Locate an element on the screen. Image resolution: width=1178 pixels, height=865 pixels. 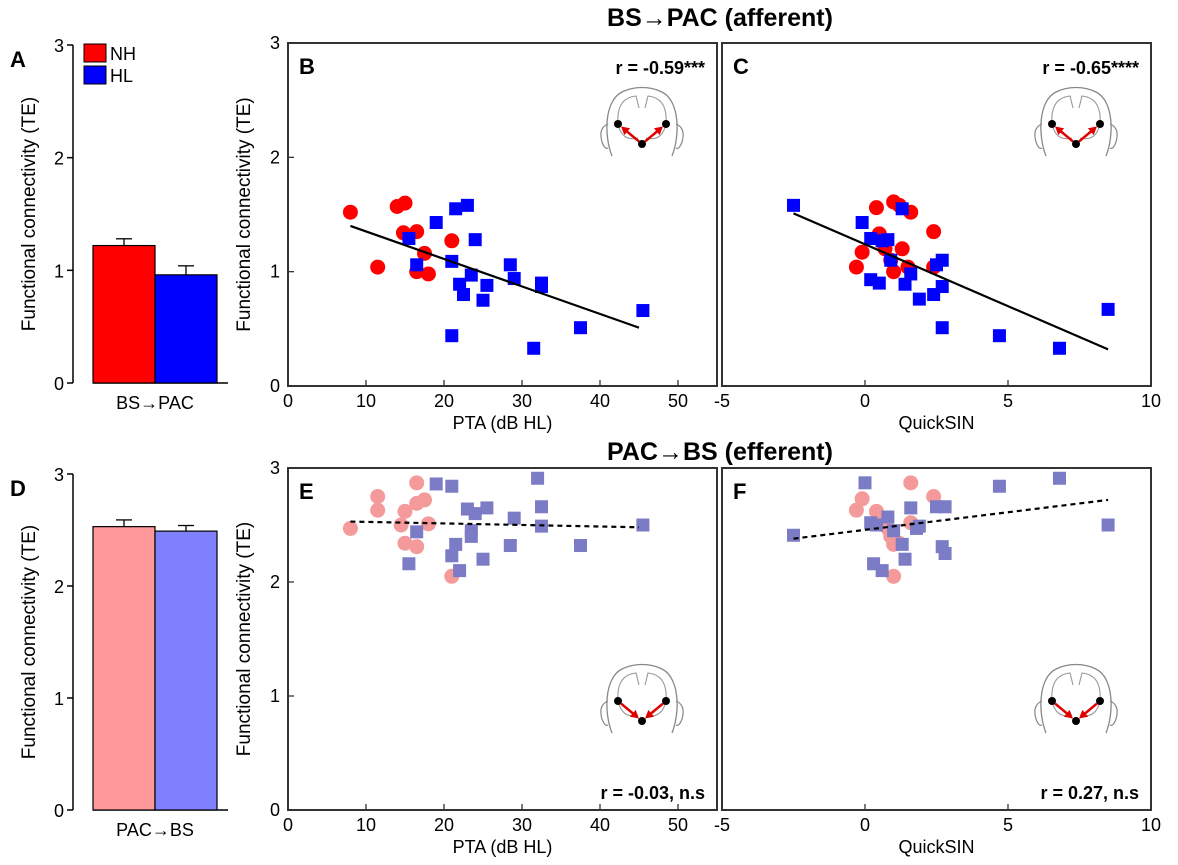
y-axis-label: Functional connectivity (TE) is located at coordinates (29, 214).